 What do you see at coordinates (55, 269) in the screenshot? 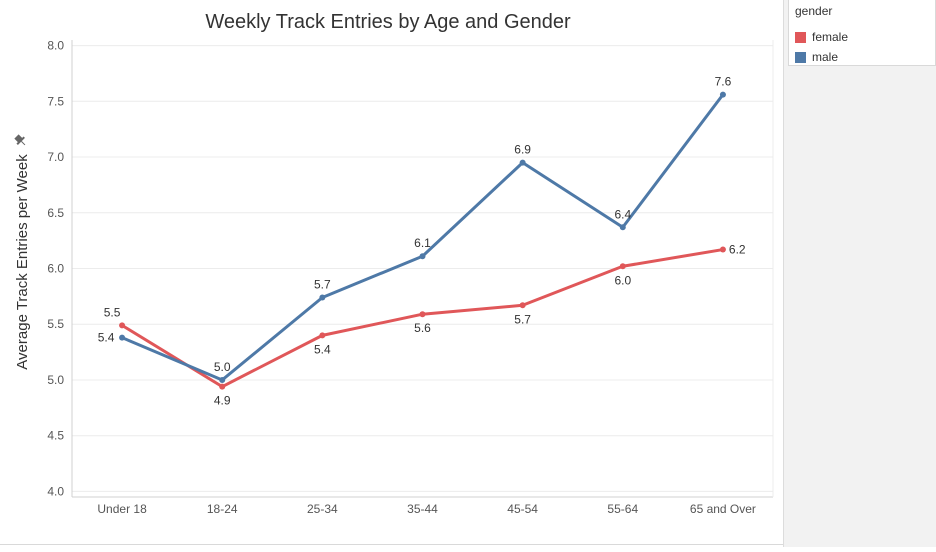
I see `y-tick-label: 6.0` at bounding box center [55, 269].